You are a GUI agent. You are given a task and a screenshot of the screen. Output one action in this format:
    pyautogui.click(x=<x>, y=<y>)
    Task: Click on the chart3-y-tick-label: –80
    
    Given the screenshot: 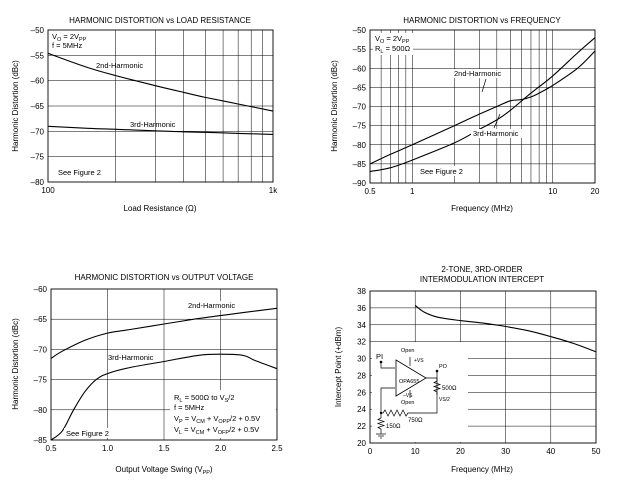 What is the action you would take?
    pyautogui.click(x=41, y=410)
    